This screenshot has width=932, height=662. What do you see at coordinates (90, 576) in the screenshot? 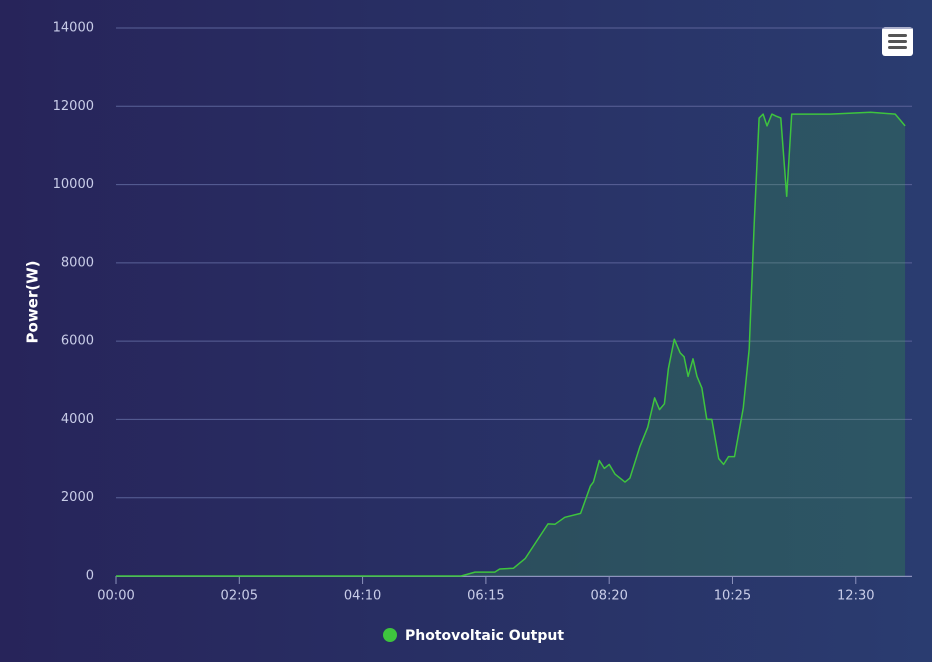
I see `y-tick-label: 0` at bounding box center [90, 576].